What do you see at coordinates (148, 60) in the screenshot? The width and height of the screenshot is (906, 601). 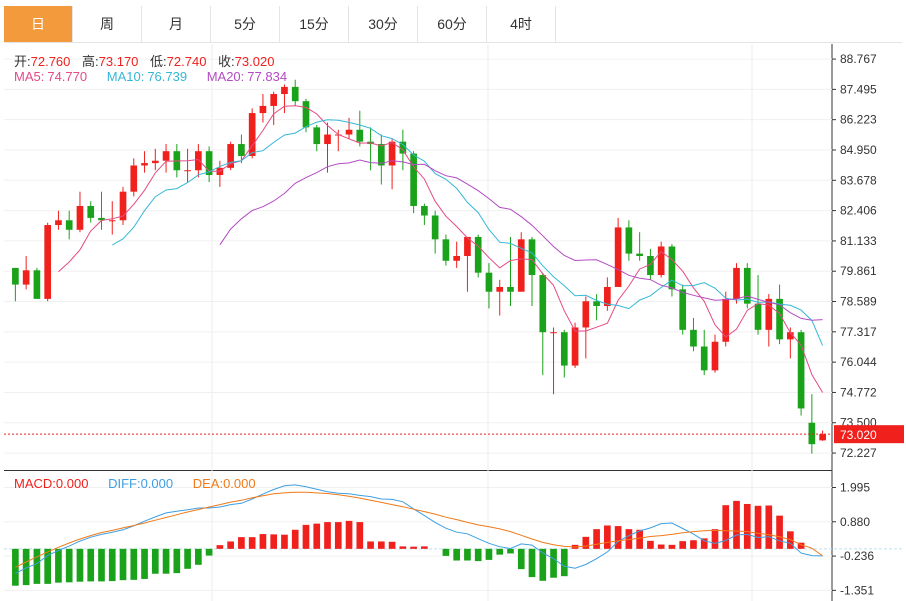 I see `ohlc-legend: 开:72.760 高:73.170 低:72.740 收:73.020` at bounding box center [148, 60].